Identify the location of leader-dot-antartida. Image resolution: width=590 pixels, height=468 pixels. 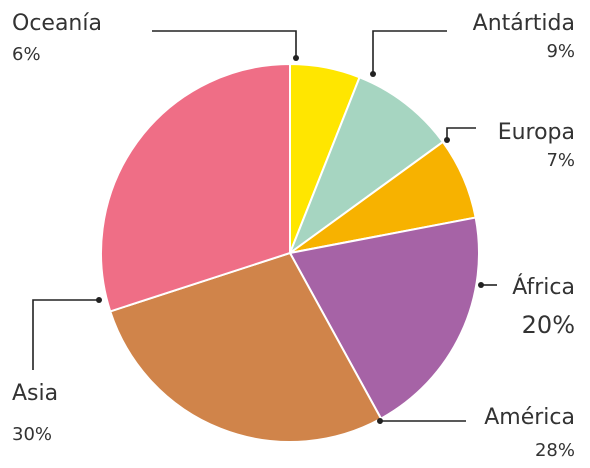
(373, 74).